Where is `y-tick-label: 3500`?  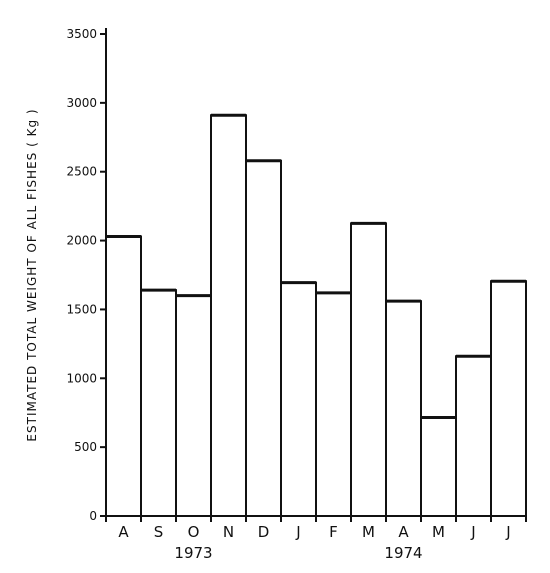
y-tick-label: 3500 is located at coordinates (81, 34).